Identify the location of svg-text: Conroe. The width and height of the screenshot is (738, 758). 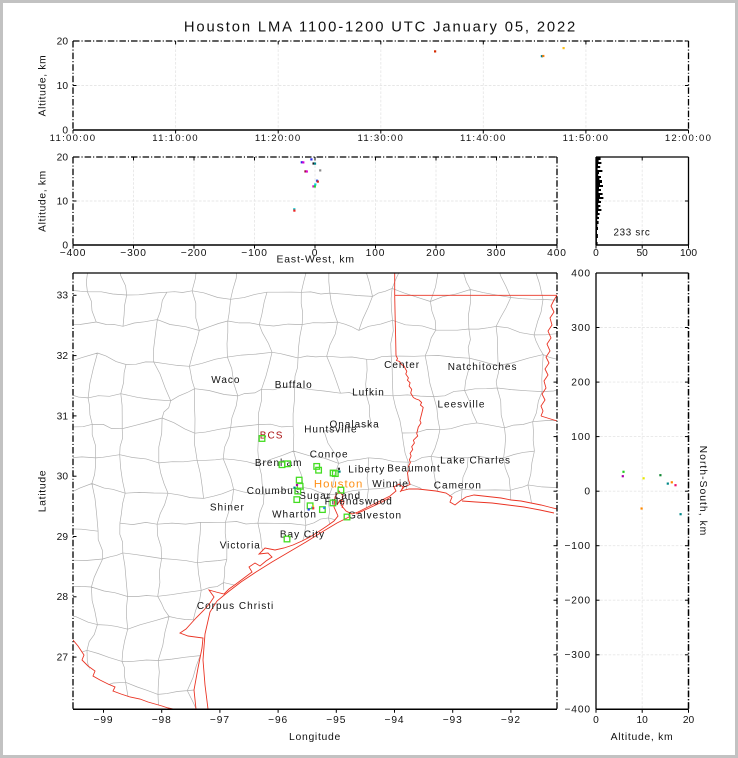
(329, 454).